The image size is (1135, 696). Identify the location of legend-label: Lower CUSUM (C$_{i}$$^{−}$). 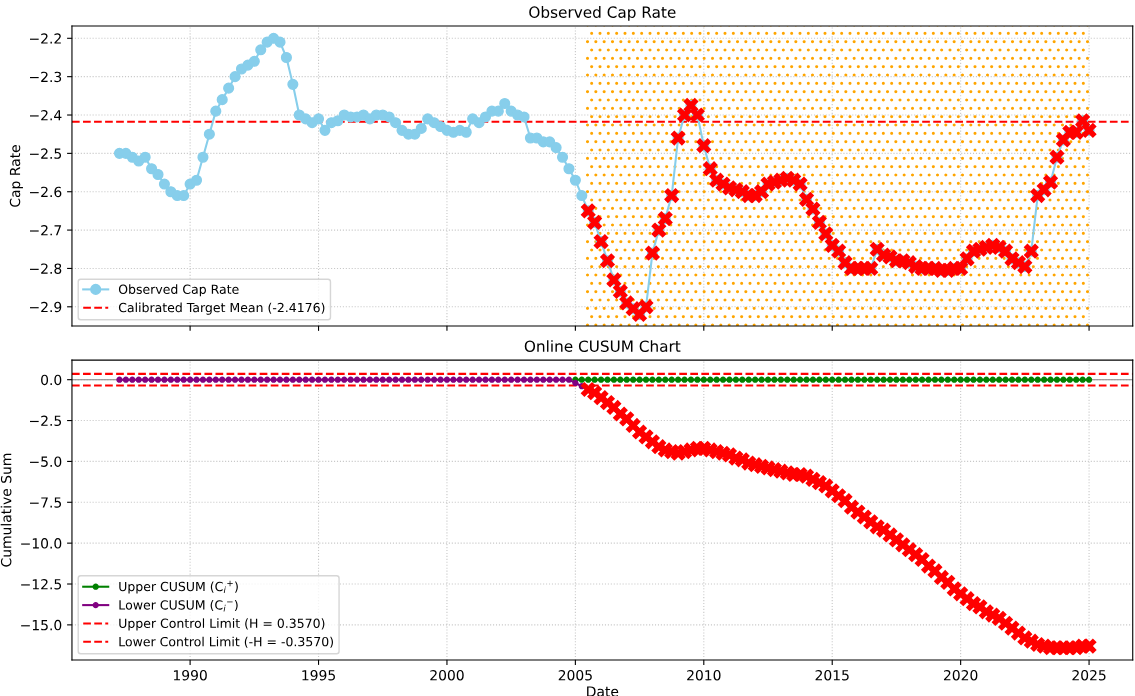
(178, 605).